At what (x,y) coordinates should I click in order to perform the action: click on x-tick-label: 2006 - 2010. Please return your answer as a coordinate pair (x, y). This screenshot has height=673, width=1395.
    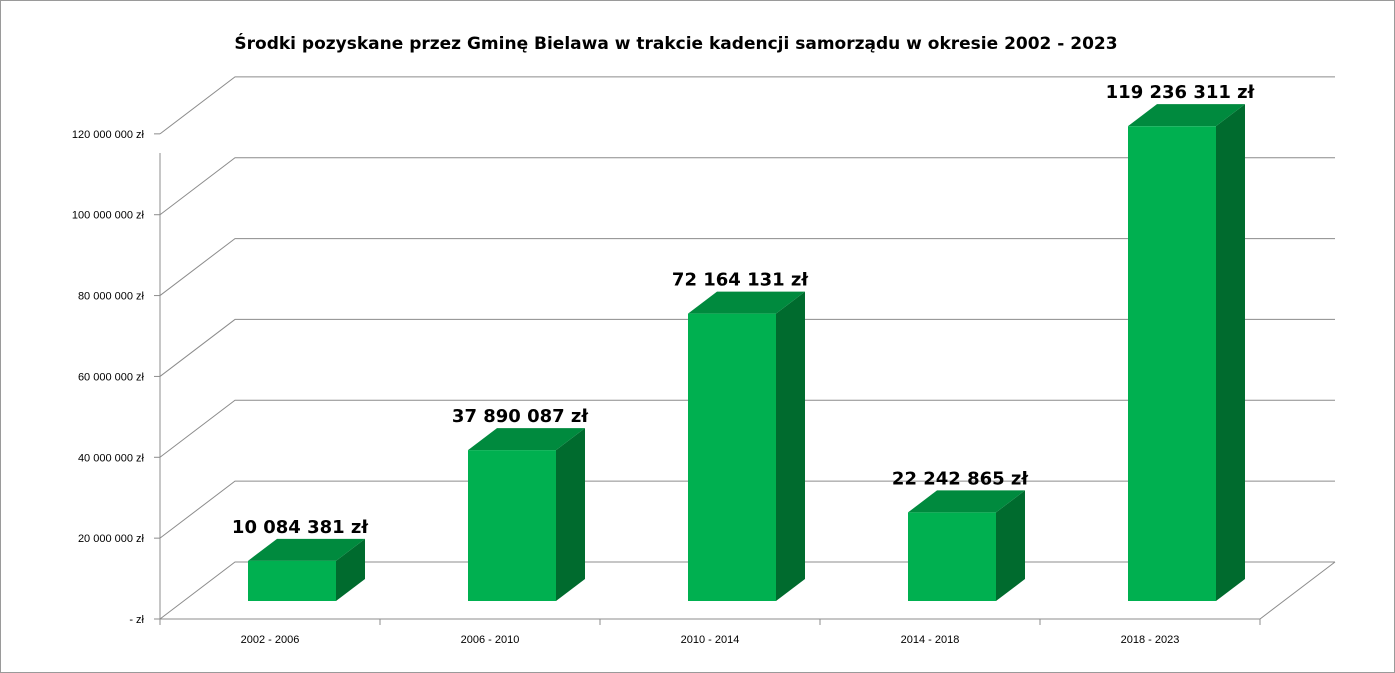
    Looking at the image, I should click on (490, 640).